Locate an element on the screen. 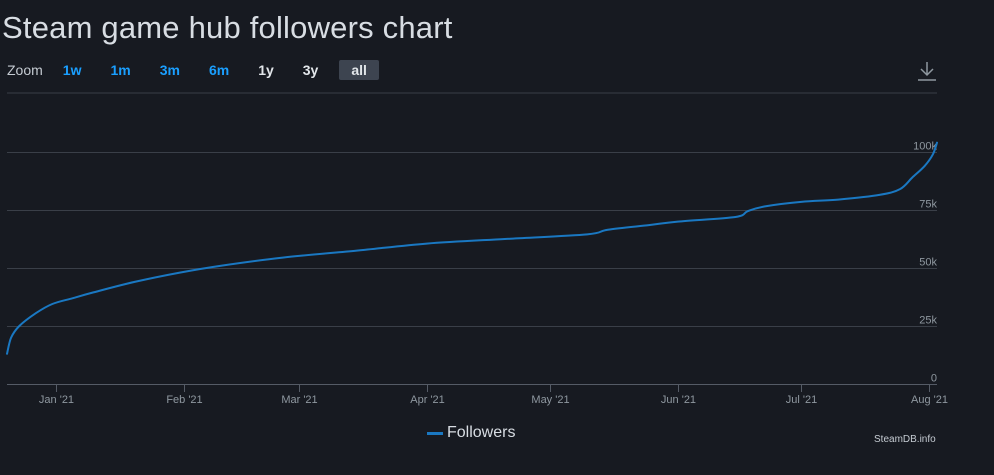  zoom-all-button: all is located at coordinates (359, 70).